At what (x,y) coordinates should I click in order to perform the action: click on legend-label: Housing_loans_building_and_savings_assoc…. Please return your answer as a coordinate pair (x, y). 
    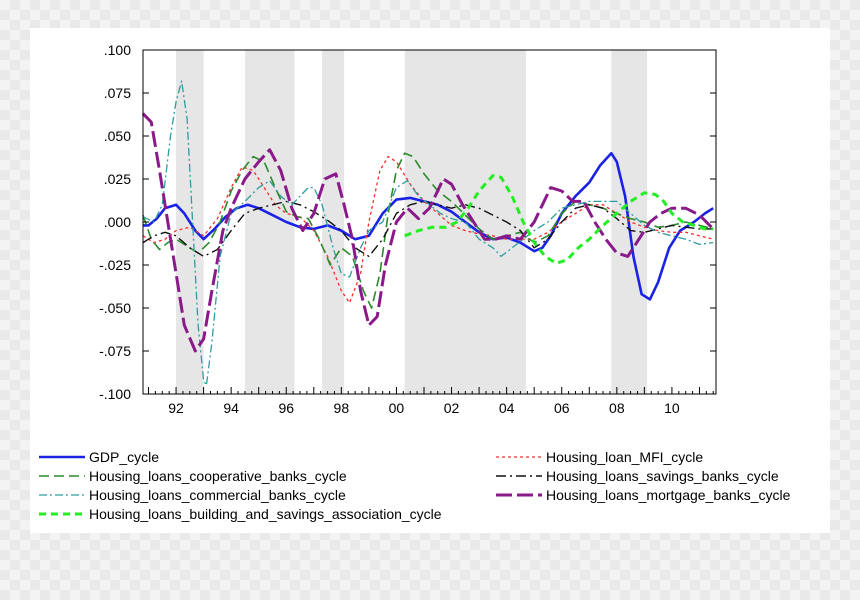
    Looking at the image, I should click on (265, 514).